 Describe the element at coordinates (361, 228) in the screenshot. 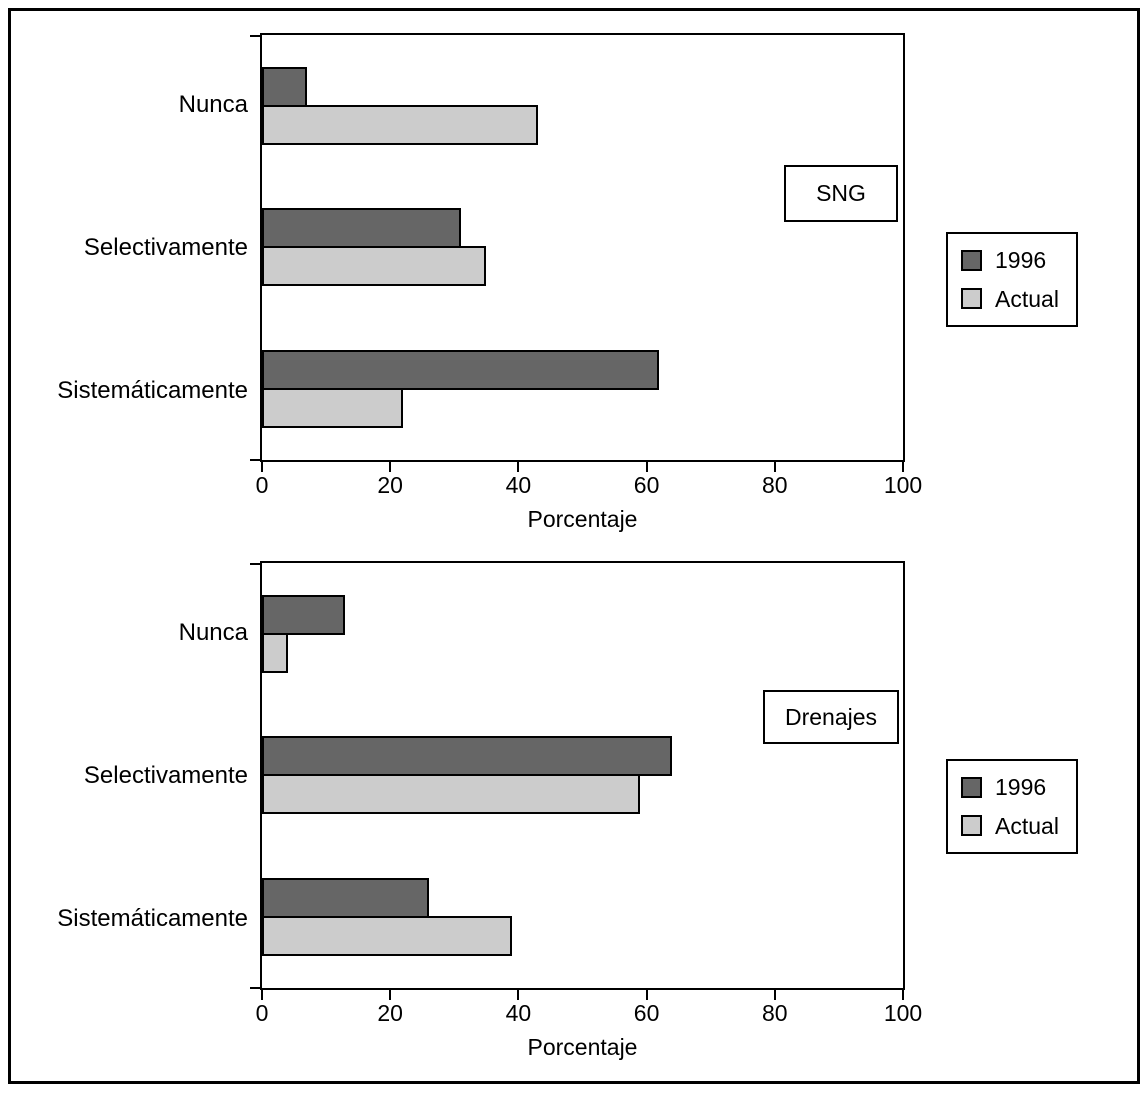

I see `bar-sng-selectivamente-1996` at that location.